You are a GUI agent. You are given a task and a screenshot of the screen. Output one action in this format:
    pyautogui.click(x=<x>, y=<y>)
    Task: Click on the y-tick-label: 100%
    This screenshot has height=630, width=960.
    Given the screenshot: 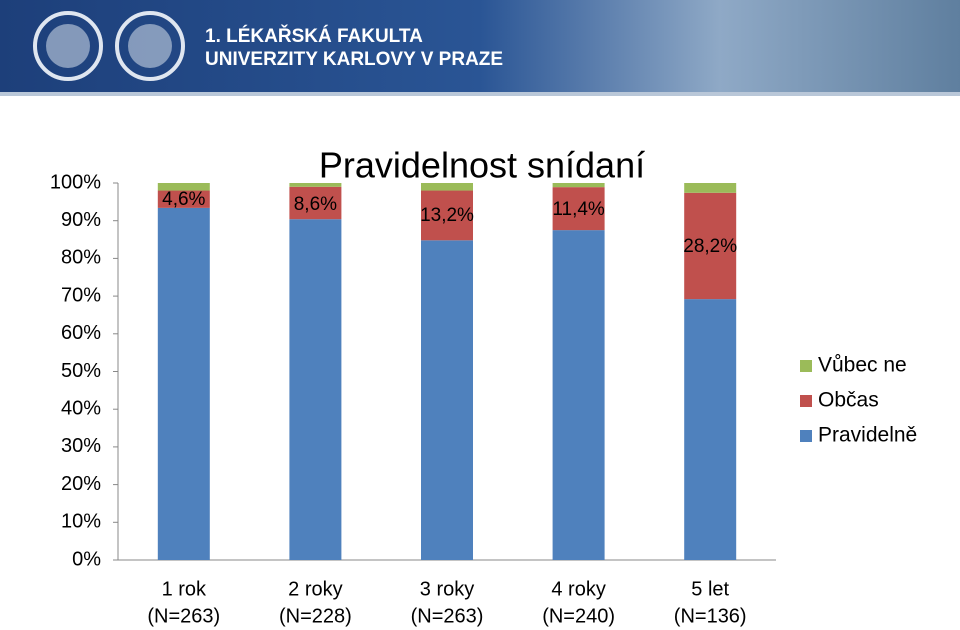 What is the action you would take?
    pyautogui.click(x=75, y=182)
    